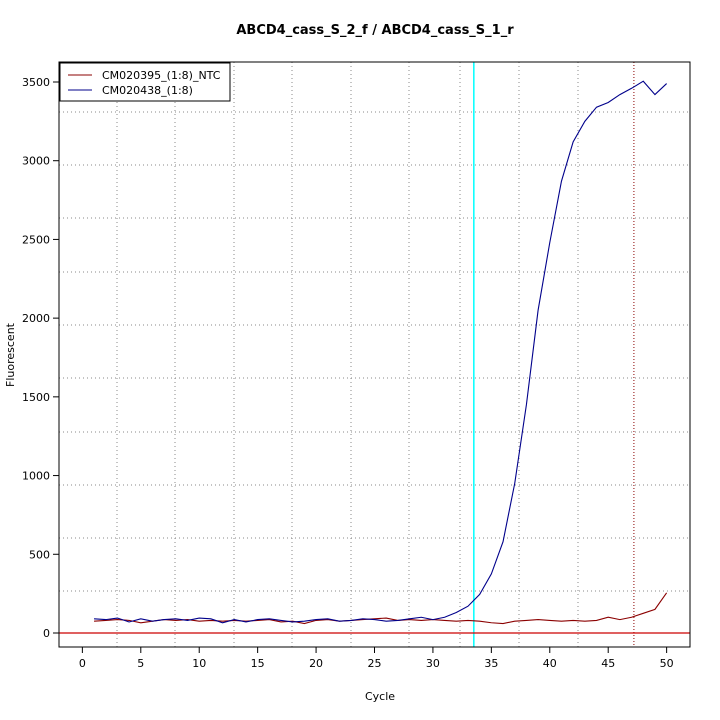 This screenshot has width=720, height=720. I want to click on x-tick-label: 10, so click(199, 663).